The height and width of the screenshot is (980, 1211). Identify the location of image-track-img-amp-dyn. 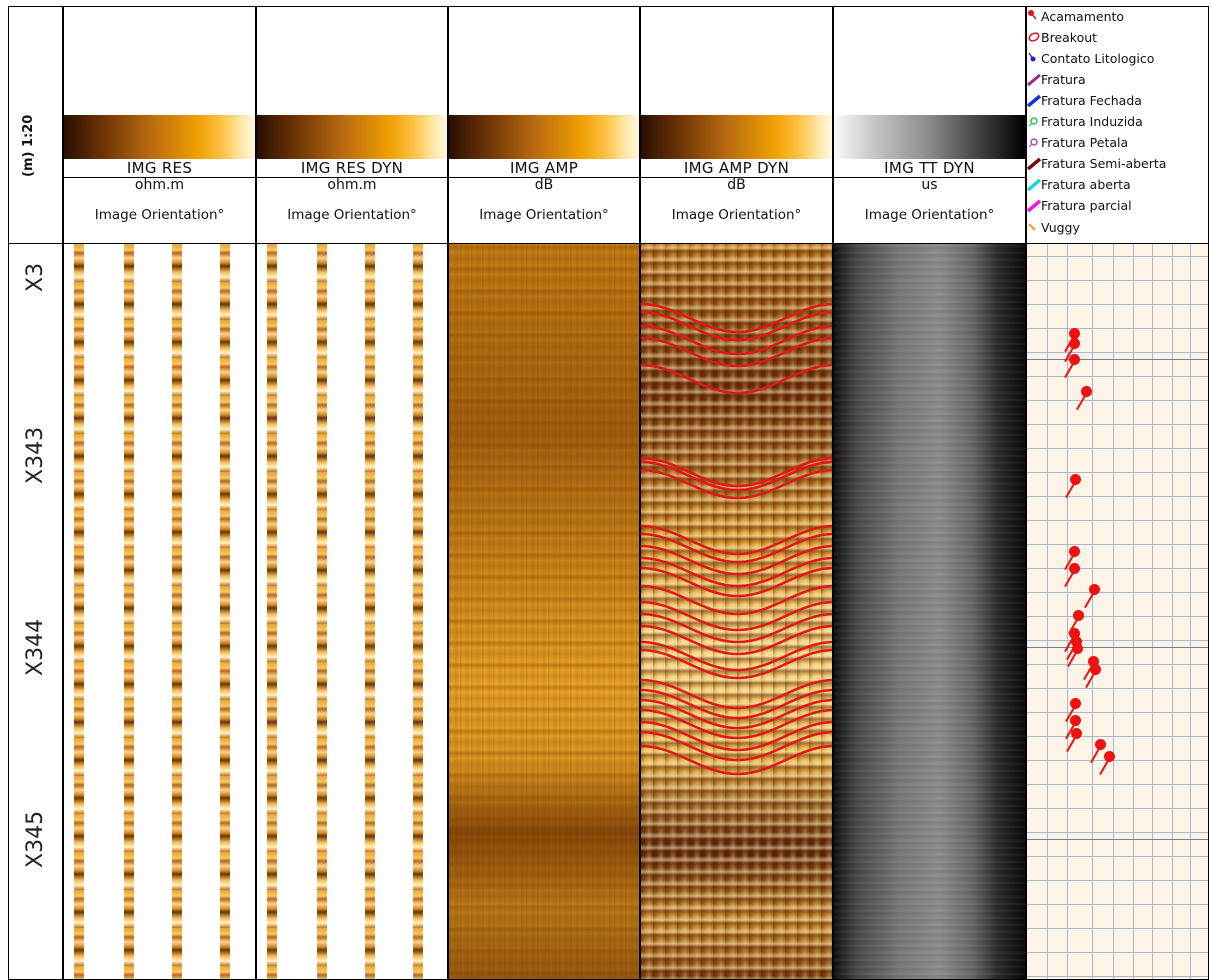
(737, 612).